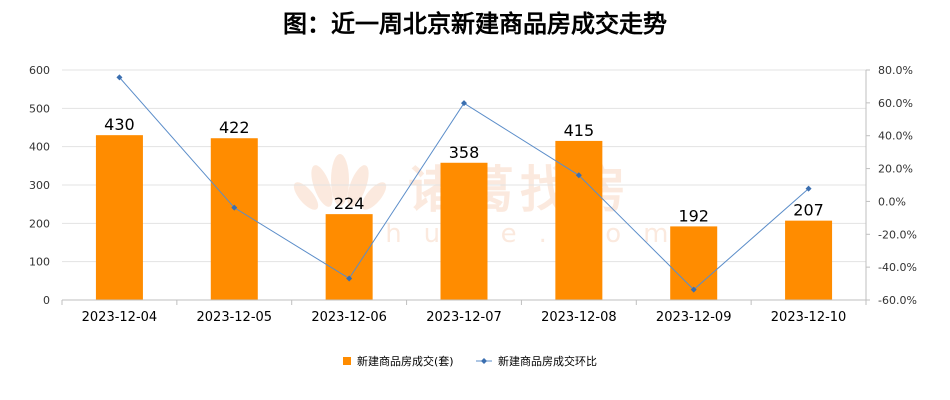 This screenshot has height=400, width=950. I want to click on y-tick-label: 300, so click(39, 185).